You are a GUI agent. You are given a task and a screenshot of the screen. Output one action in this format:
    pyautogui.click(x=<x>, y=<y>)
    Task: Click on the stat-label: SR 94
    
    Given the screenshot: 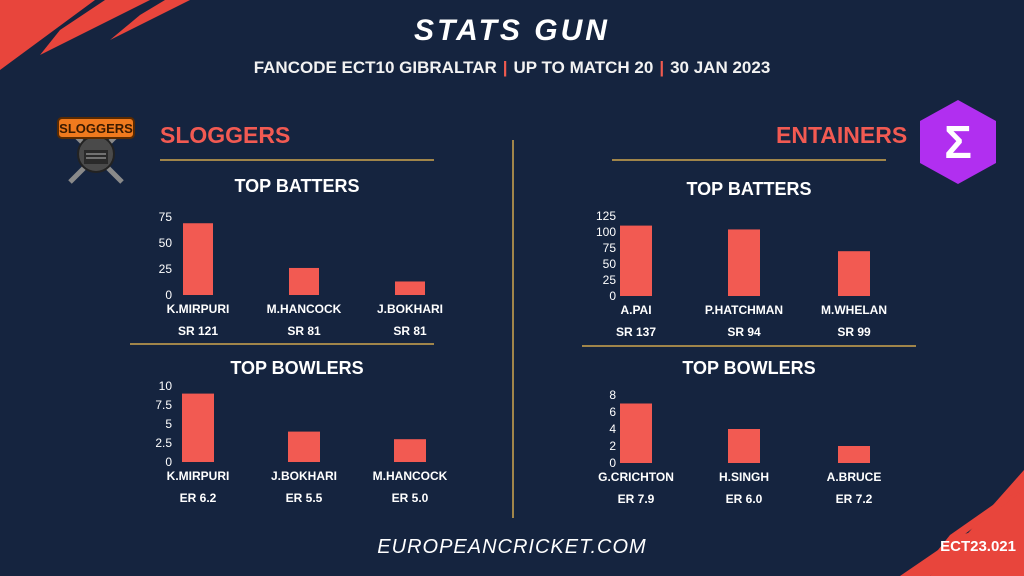 What is the action you would take?
    pyautogui.click(x=744, y=332)
    